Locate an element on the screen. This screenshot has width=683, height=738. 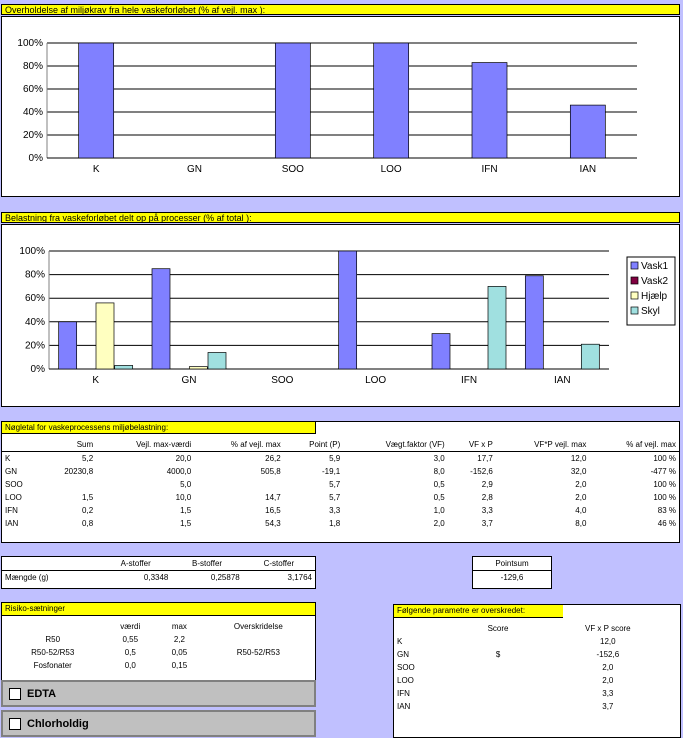
table-cell: 2,2 is located at coordinates (179, 639).